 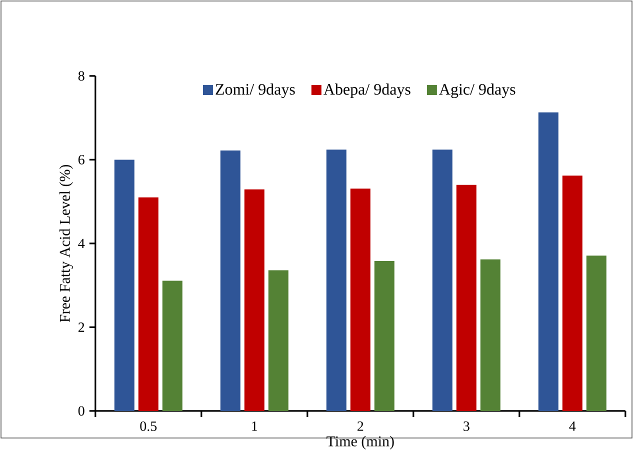 What do you see at coordinates (81, 76) in the screenshot?
I see `y-tick-label: 8` at bounding box center [81, 76].